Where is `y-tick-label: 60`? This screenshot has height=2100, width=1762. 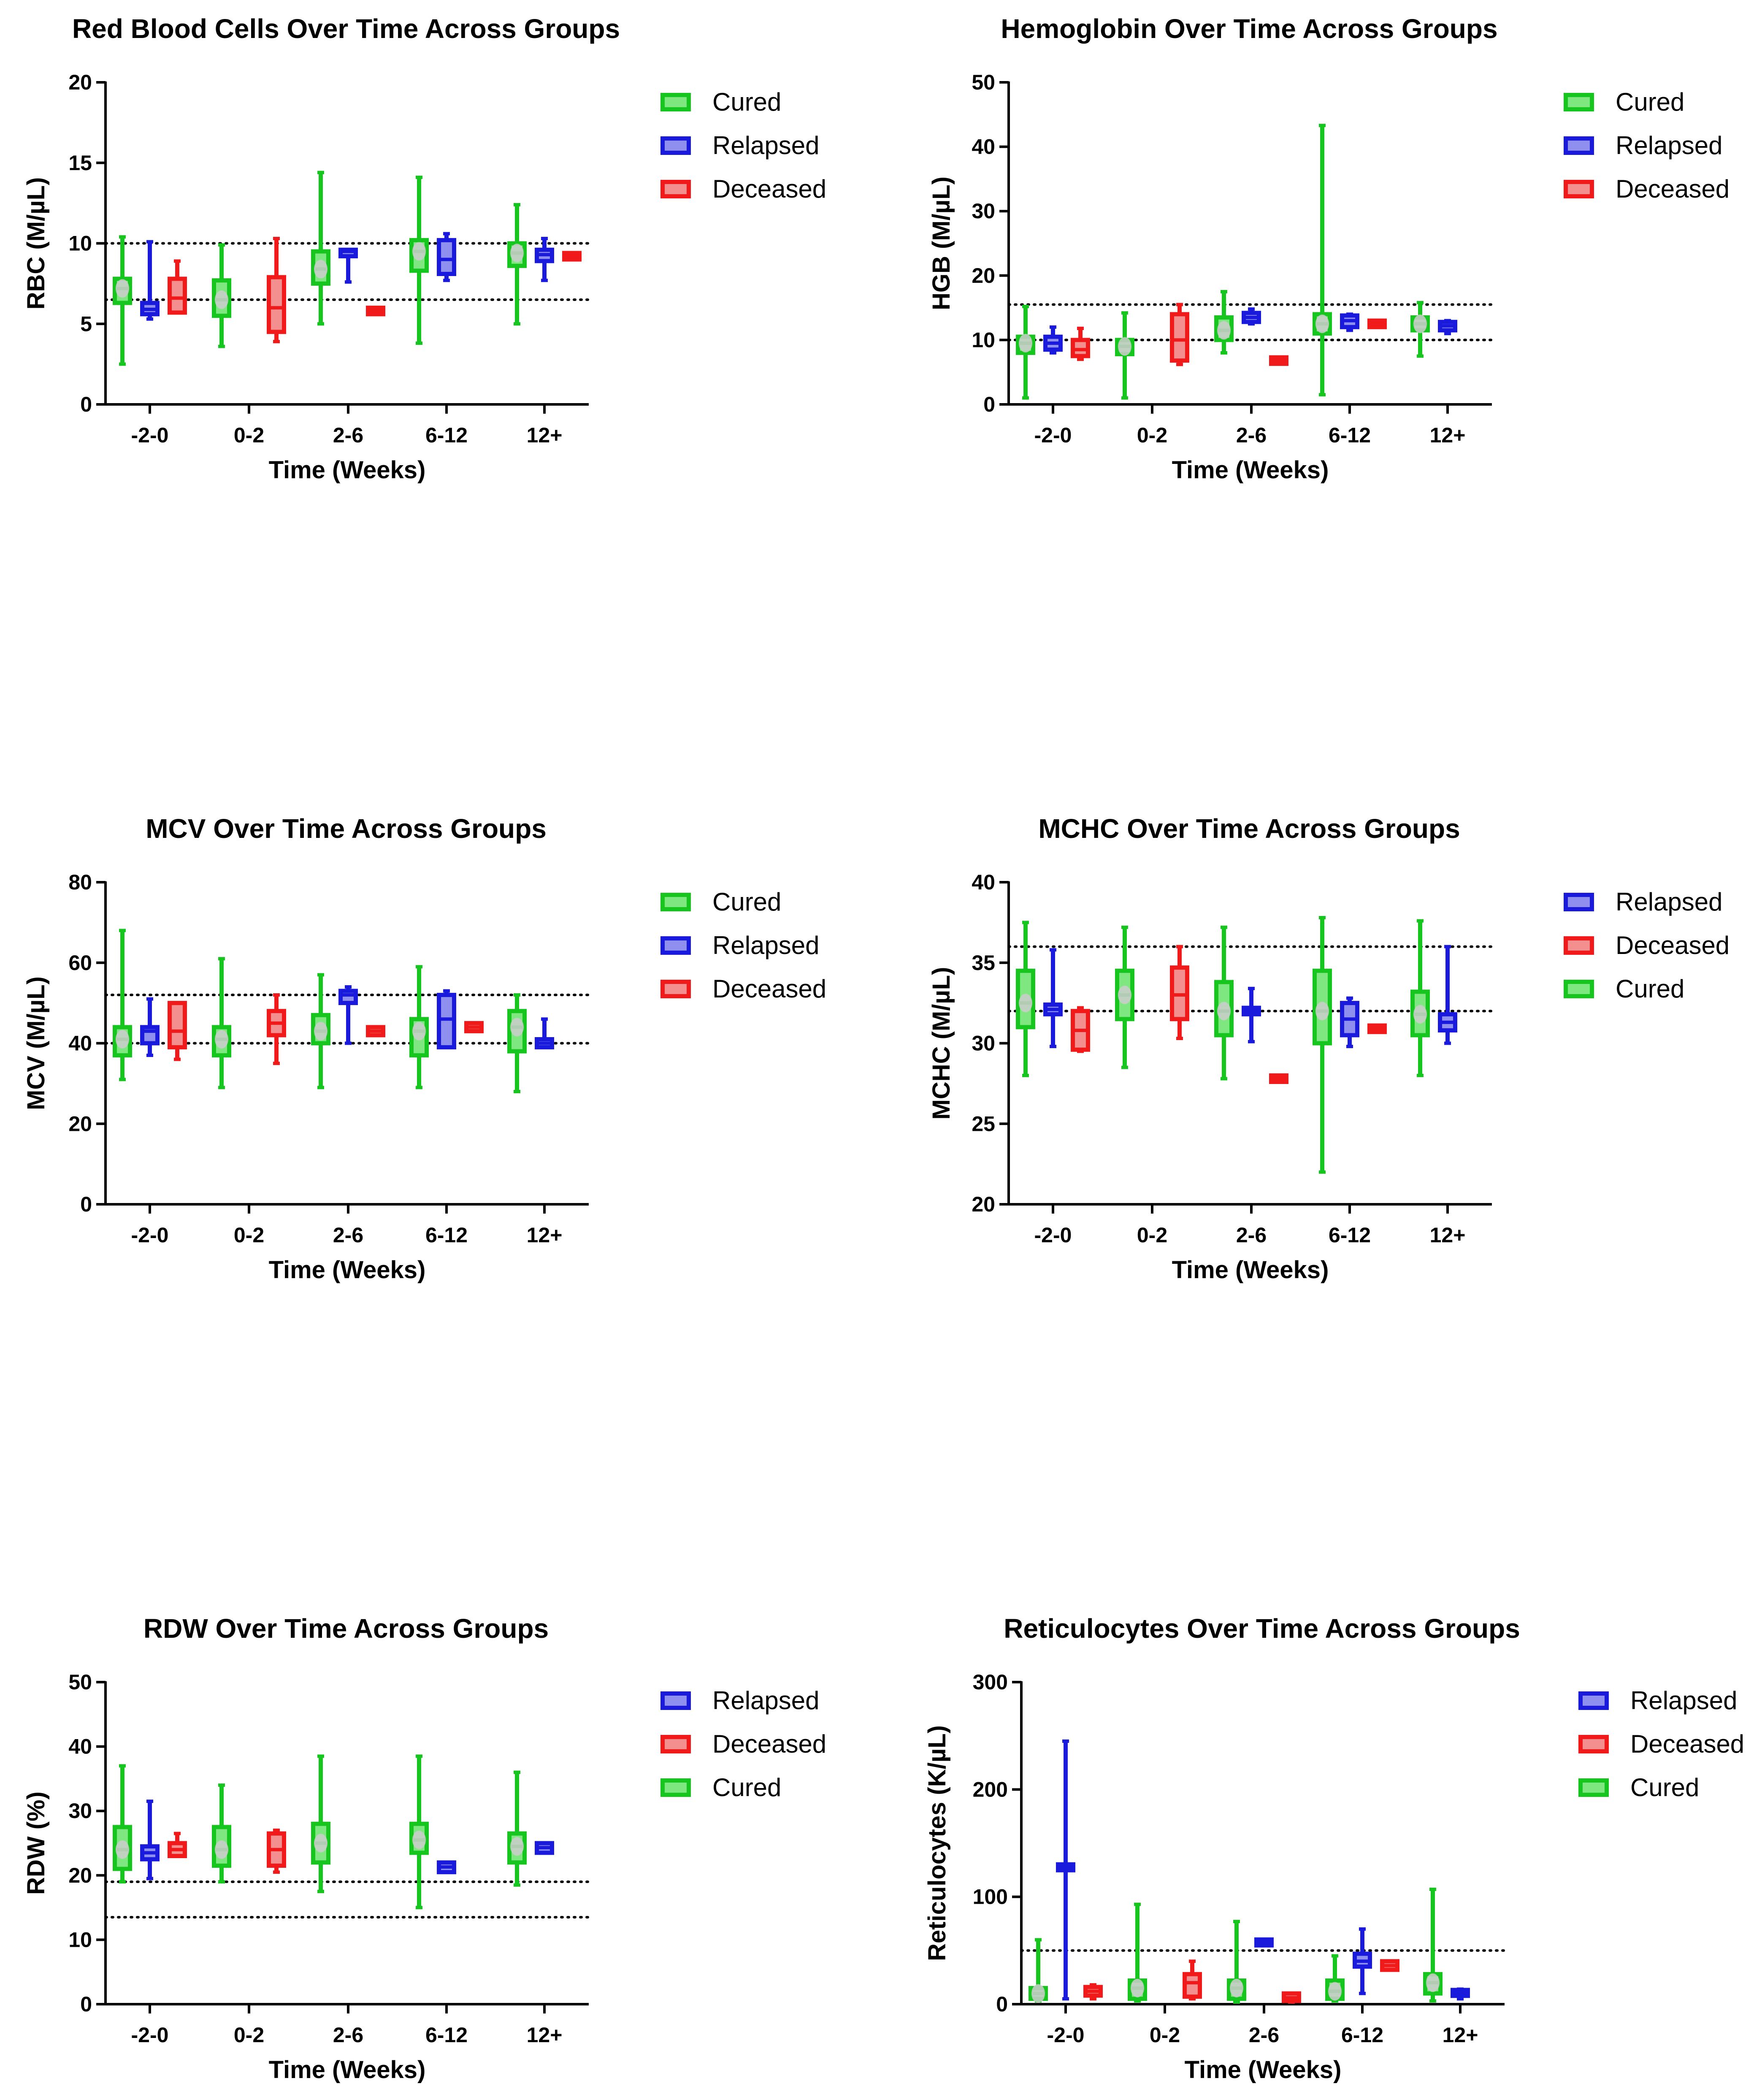
y-tick-label: 60 is located at coordinates (80, 963).